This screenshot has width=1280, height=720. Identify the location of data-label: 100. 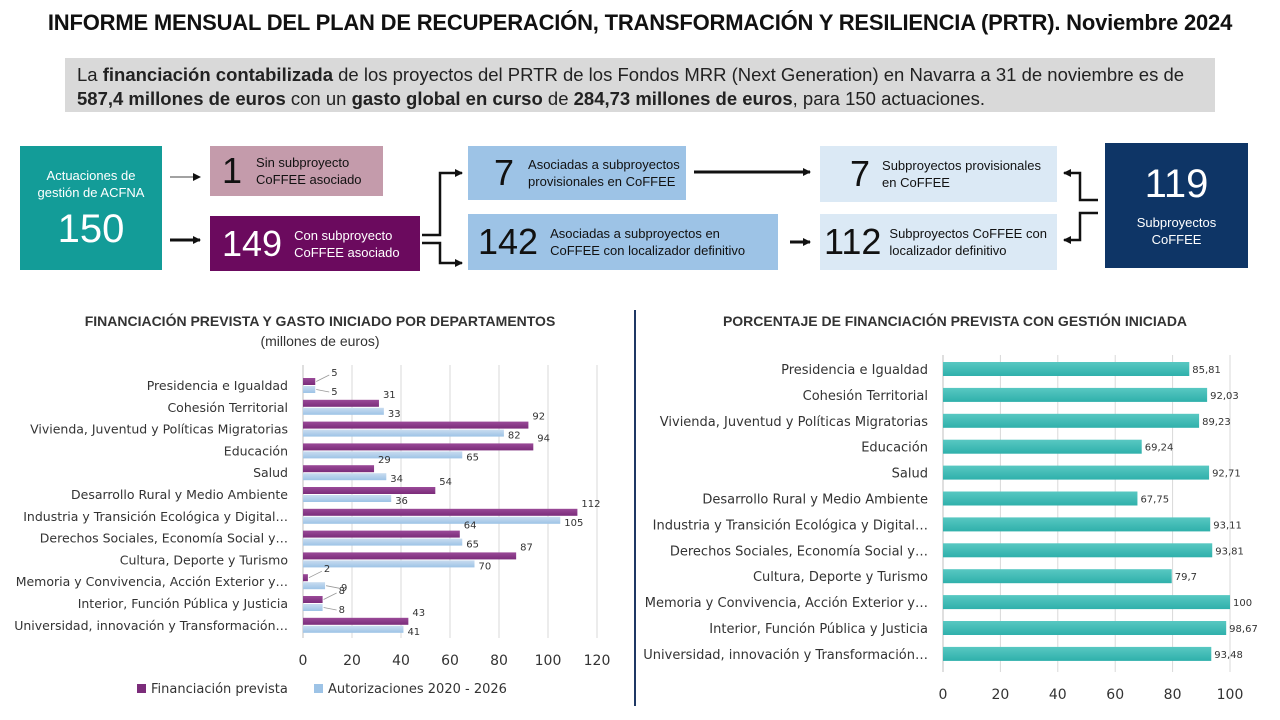
(1242, 603).